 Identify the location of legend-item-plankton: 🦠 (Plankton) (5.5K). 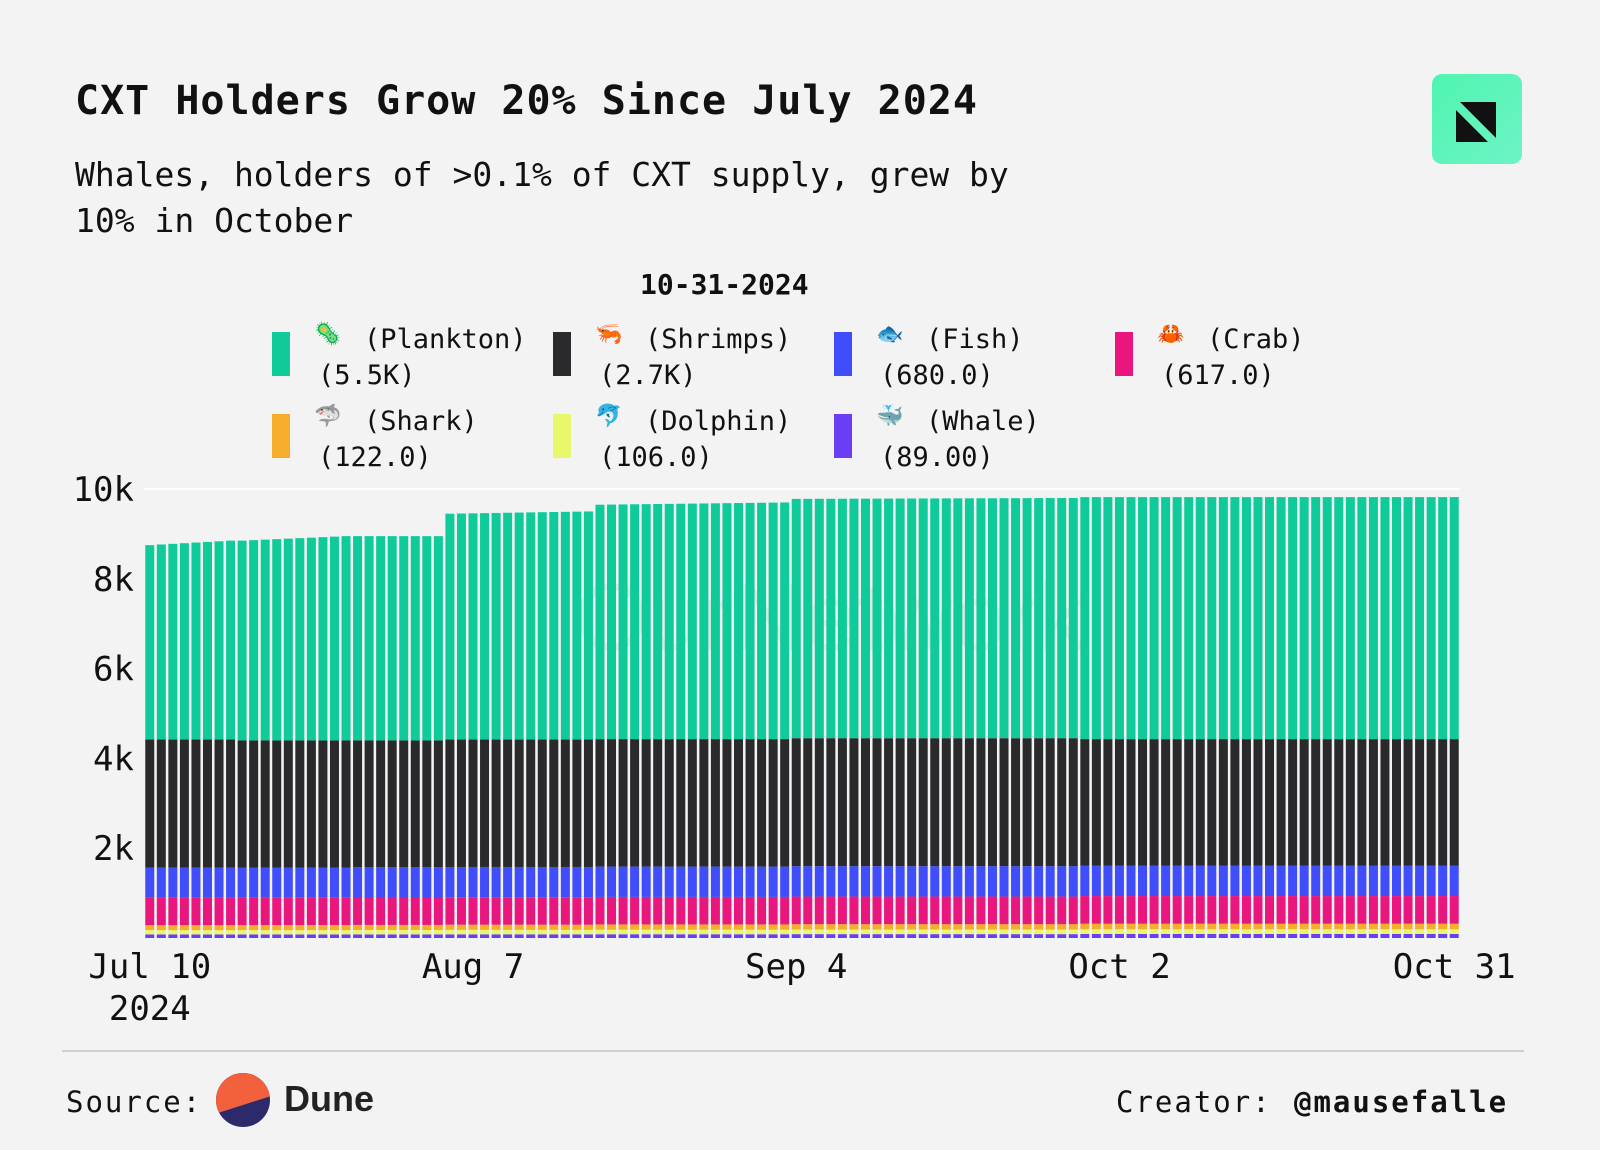
(412, 357).